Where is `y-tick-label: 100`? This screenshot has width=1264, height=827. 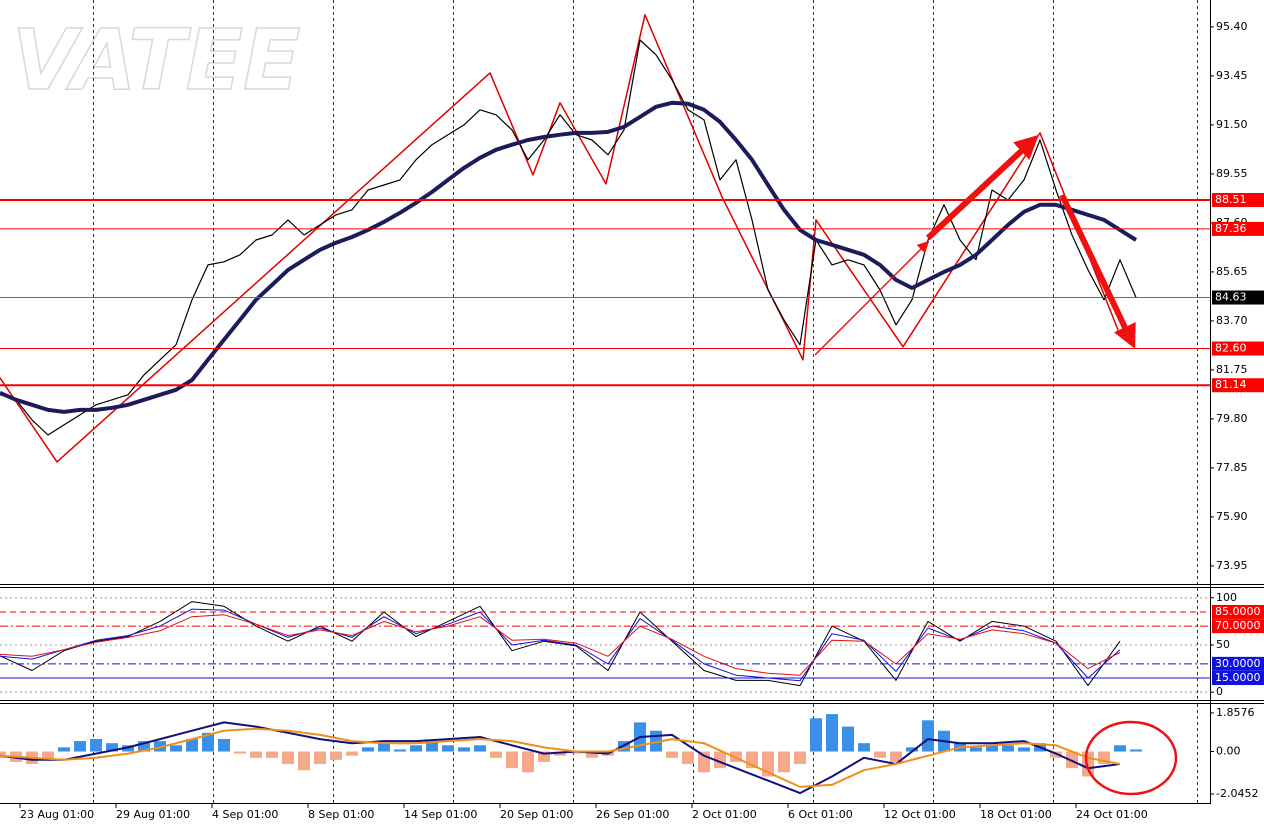 y-tick-label: 100 is located at coordinates (1226, 597).